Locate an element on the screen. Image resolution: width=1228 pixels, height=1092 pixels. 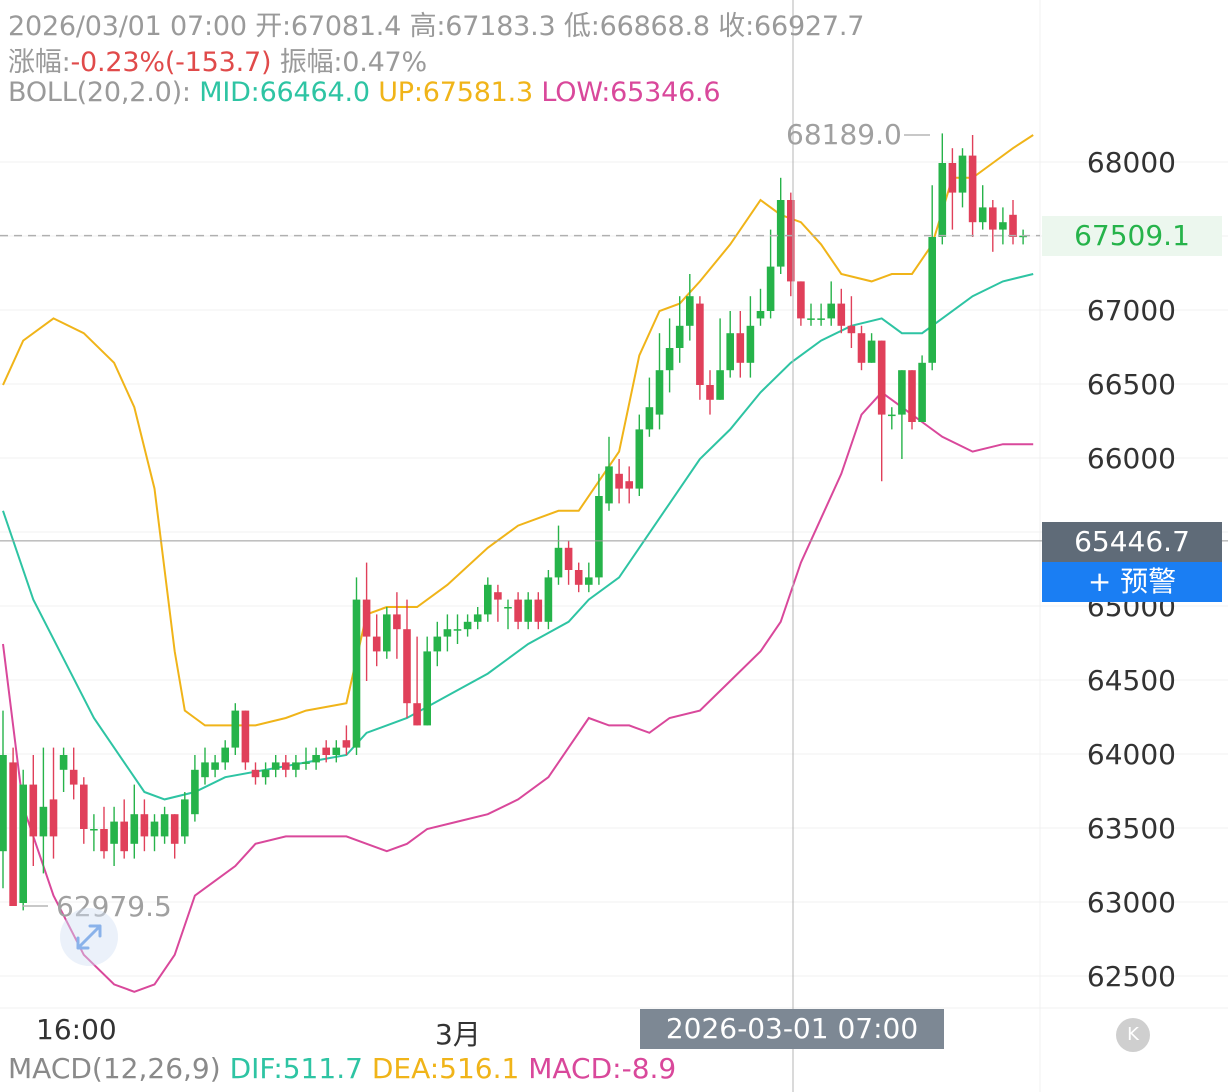
y-tick-label: 66500 is located at coordinates (1131, 384).